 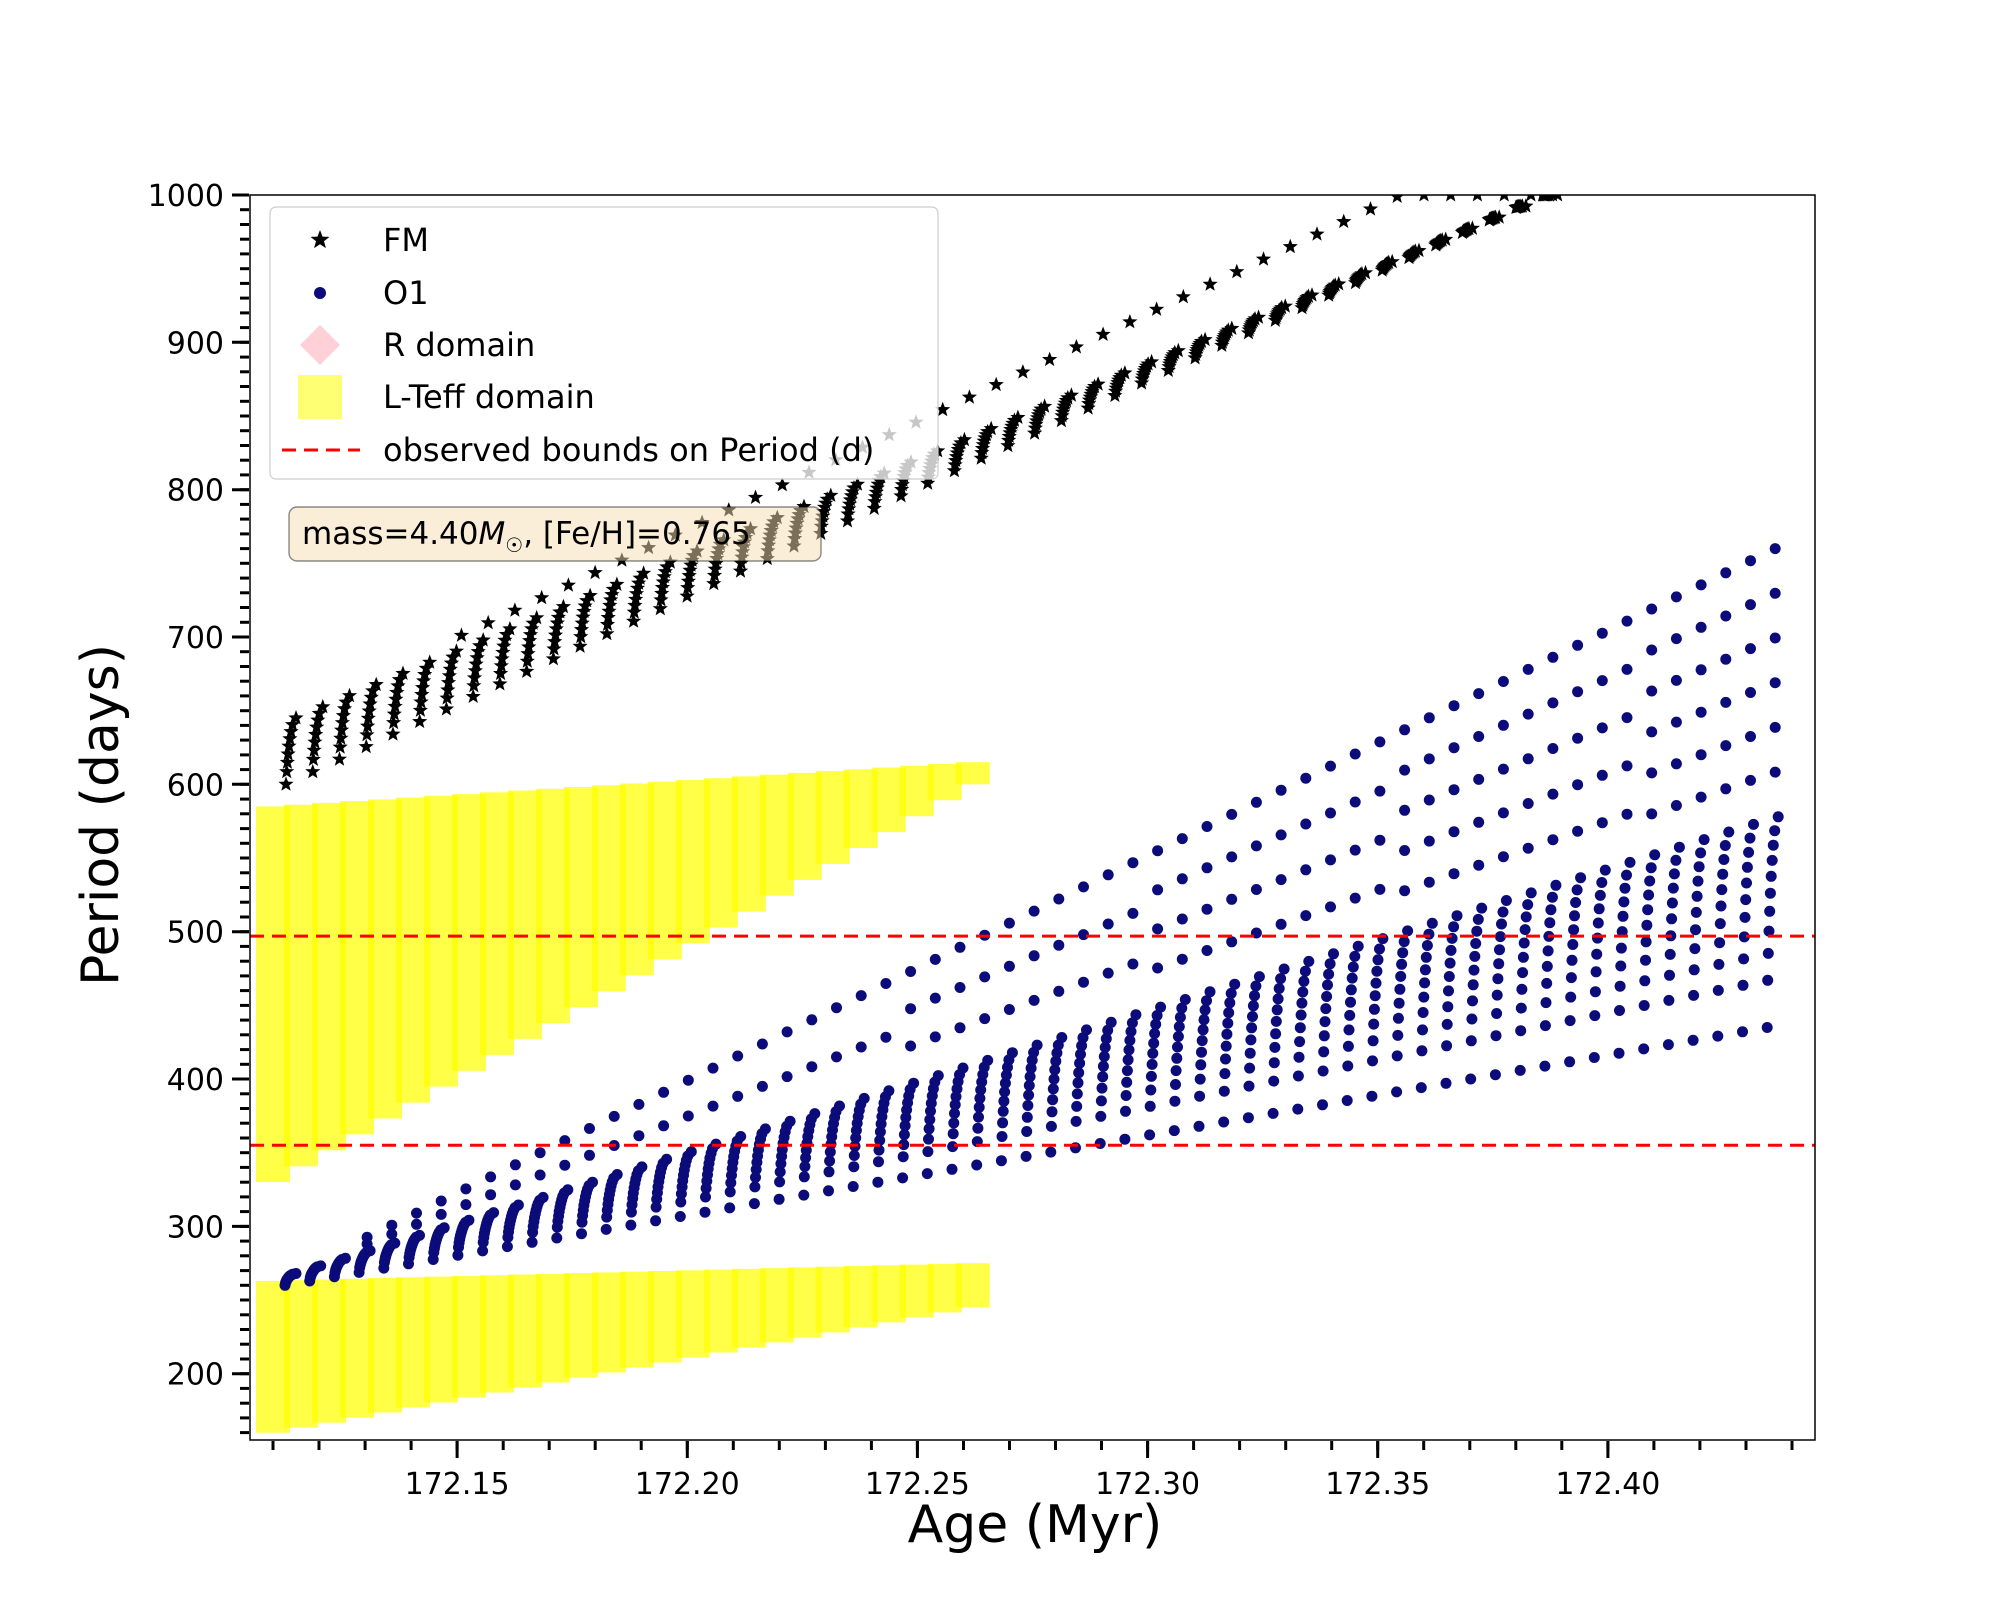 I want to click on y-tick-label: 700, so click(x=195, y=638).